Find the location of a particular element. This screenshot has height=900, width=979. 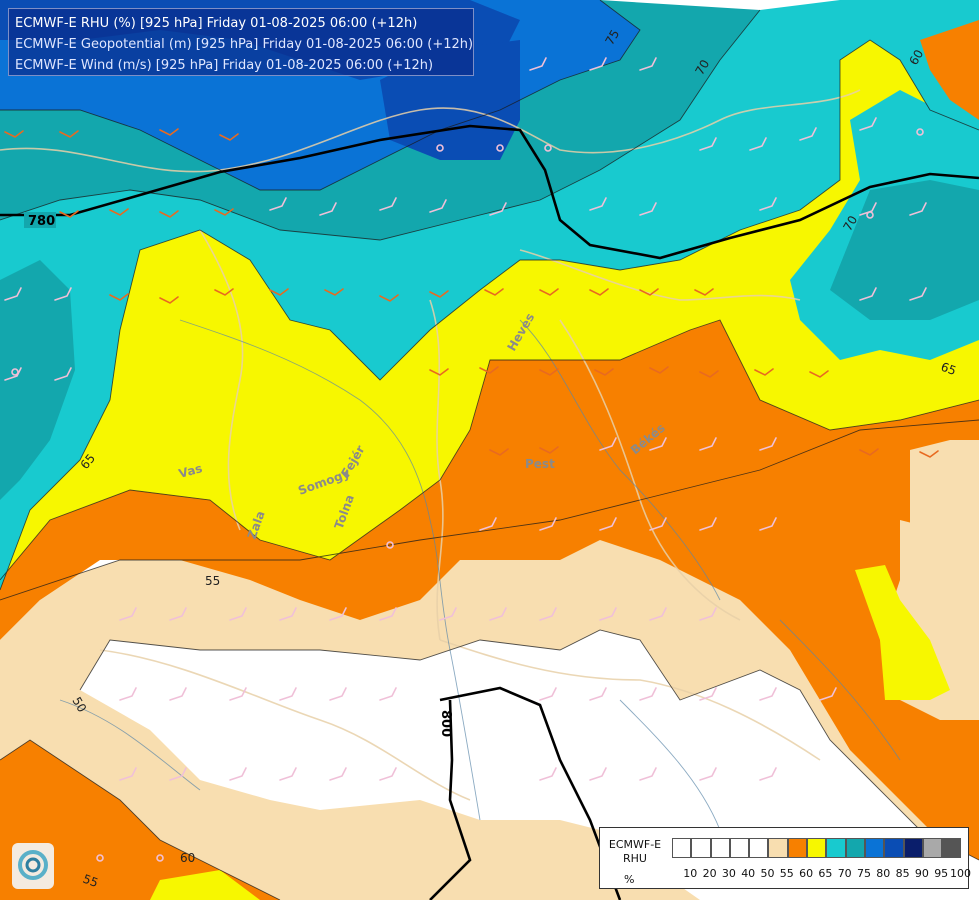

legend-tick-label: 75 is located at coordinates (864, 873).